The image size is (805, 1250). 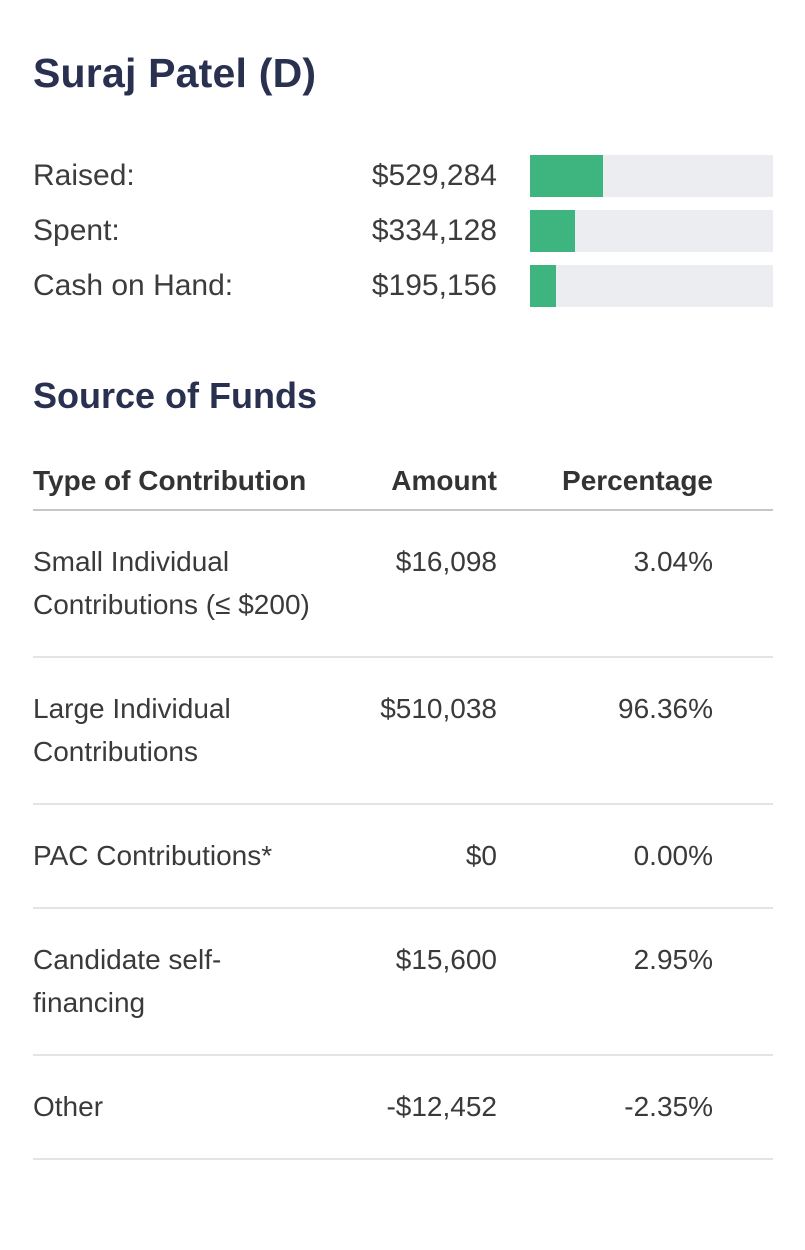 I want to click on percentage-cell: -2.35%, so click(x=668, y=1106).